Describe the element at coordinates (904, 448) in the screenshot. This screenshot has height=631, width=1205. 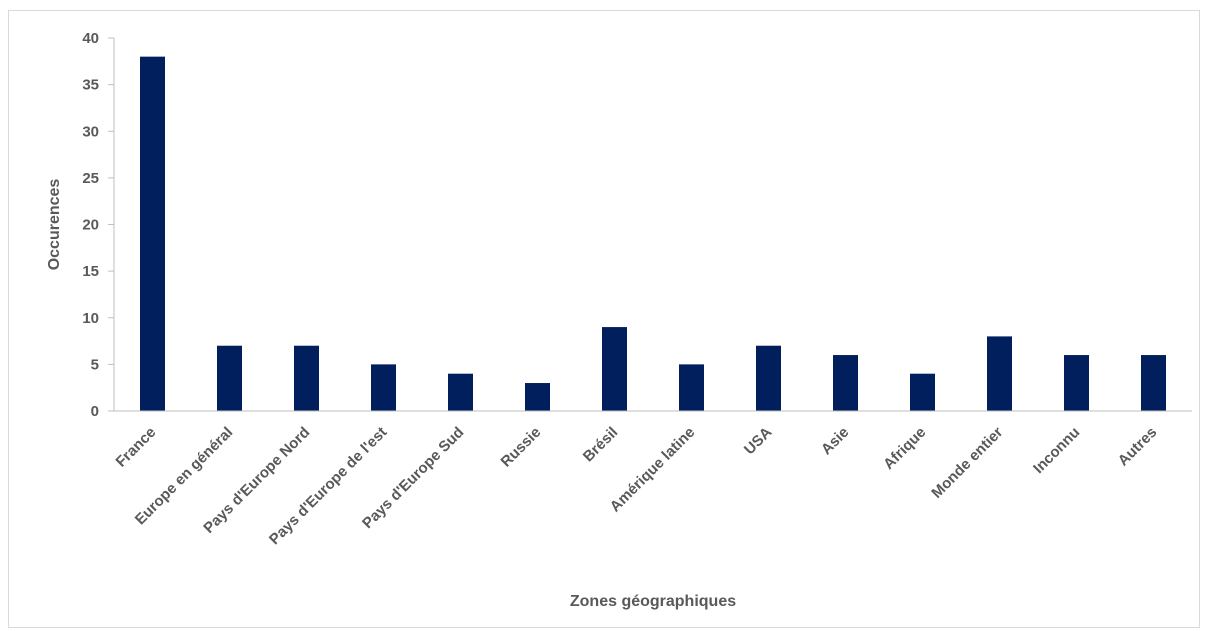
I see `x-tick-label: Afrique` at that location.